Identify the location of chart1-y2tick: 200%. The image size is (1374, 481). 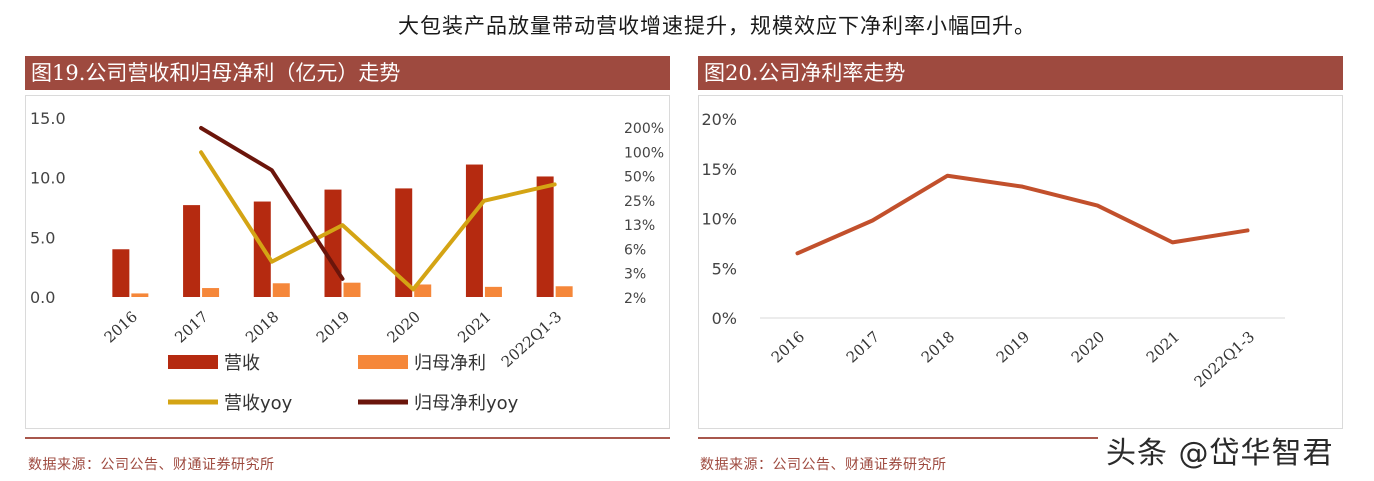
(644, 129).